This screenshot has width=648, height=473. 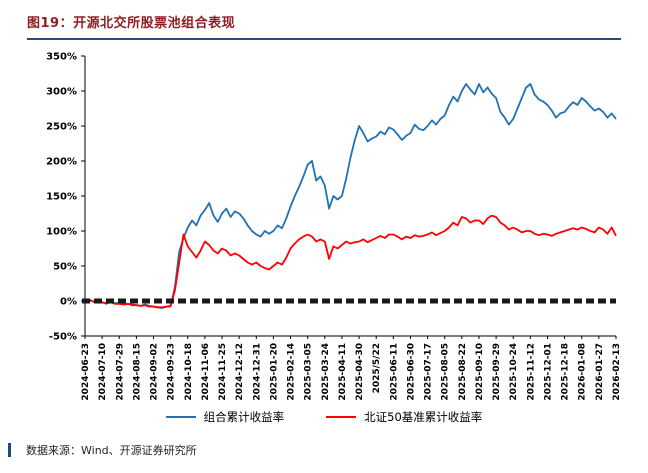 I want to click on title-divider, so click(x=324, y=39).